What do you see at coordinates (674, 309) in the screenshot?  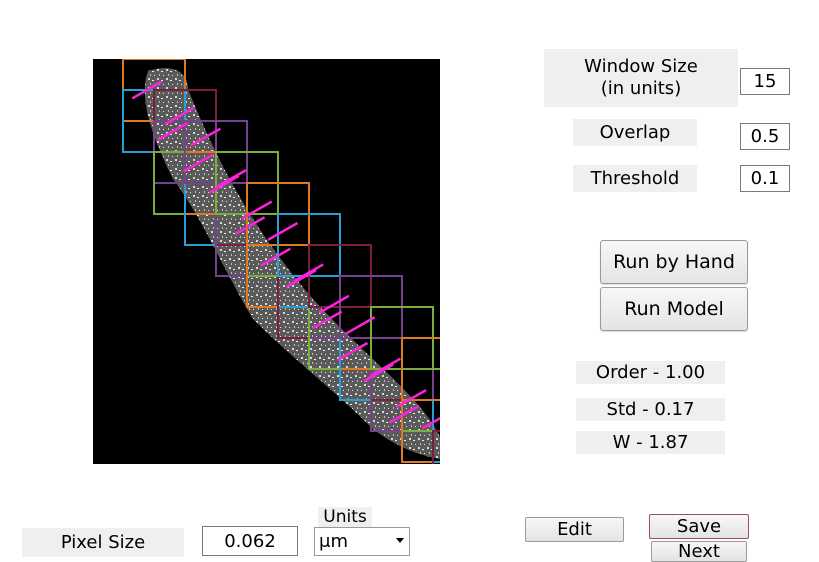 I see `run-model-button: Run Model` at bounding box center [674, 309].